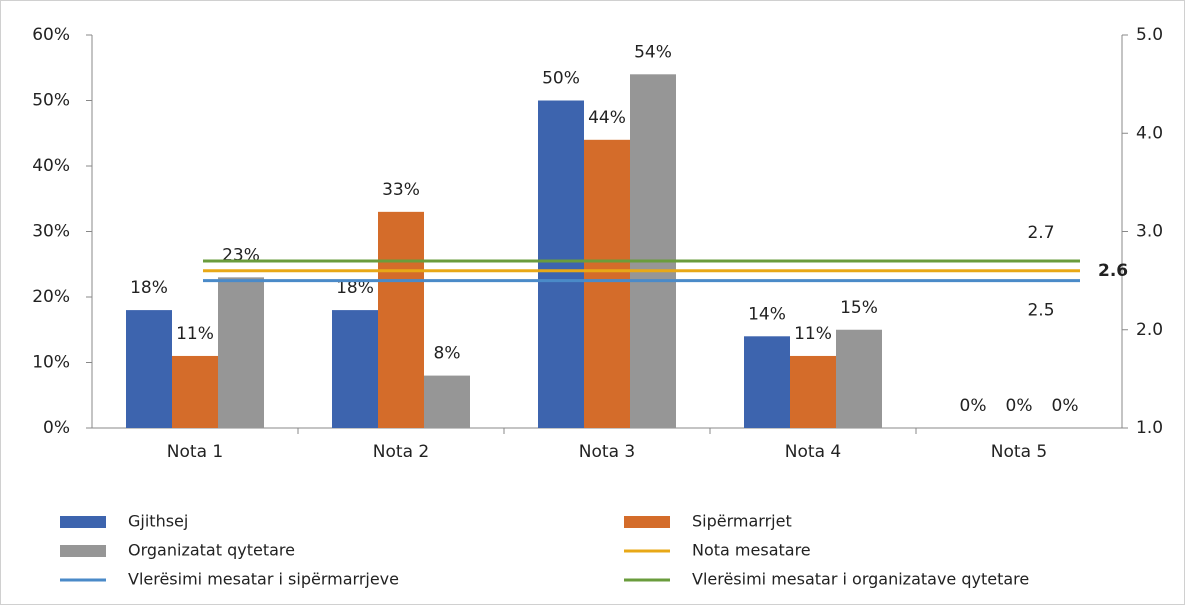  Describe the element at coordinates (158, 521) in the screenshot. I see `legend-label: Gjithsej` at that location.